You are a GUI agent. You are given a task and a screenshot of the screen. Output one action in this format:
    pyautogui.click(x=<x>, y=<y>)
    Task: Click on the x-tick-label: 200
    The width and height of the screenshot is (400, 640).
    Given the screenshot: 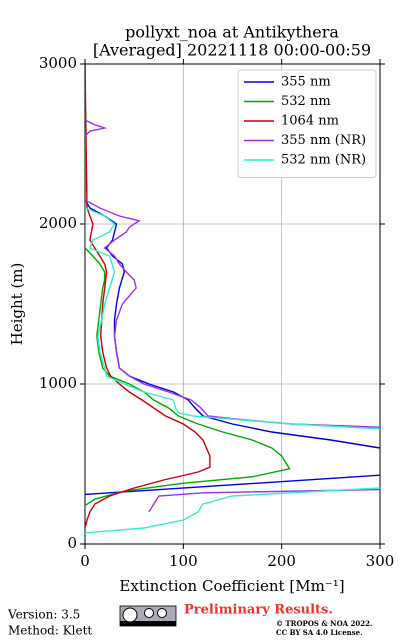 What is the action you would take?
    pyautogui.click(x=281, y=561)
    